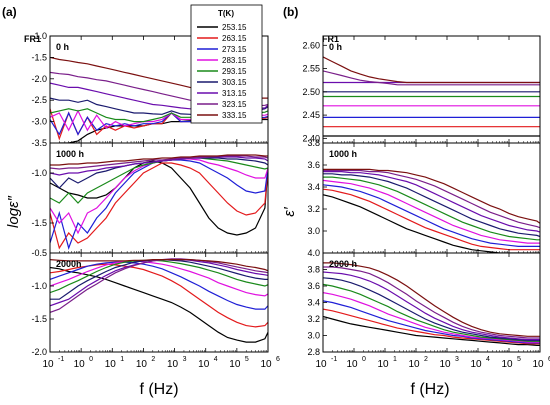 This screenshot has width=550, height=405. I want to click on panel-b-sub3-ytick-label-6: 3.0, so click(313, 336).